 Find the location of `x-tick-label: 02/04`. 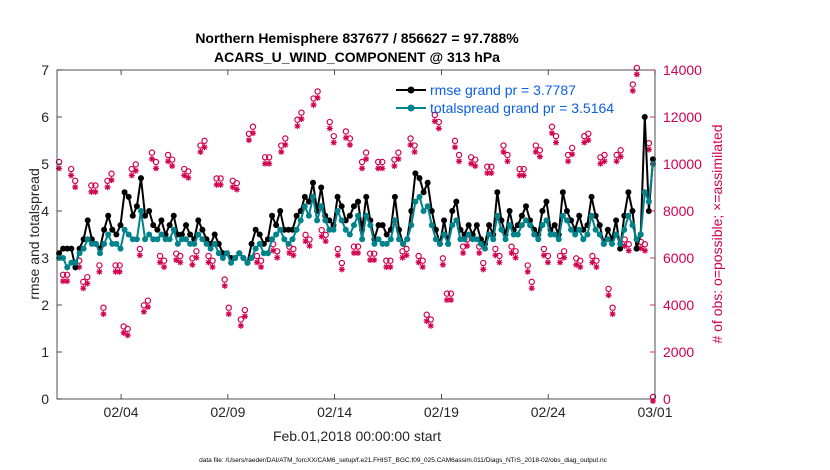

x-tick-label: 02/04 is located at coordinates (121, 412).